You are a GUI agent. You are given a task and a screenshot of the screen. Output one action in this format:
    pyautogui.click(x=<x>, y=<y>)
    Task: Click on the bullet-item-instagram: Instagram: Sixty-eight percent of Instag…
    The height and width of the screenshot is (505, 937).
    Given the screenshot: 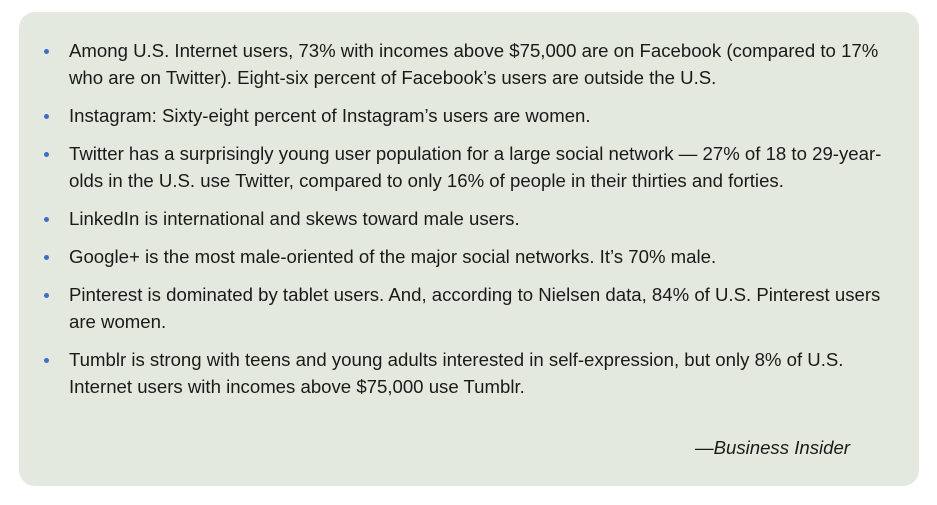 What is the action you would take?
    pyautogui.click(x=471, y=115)
    